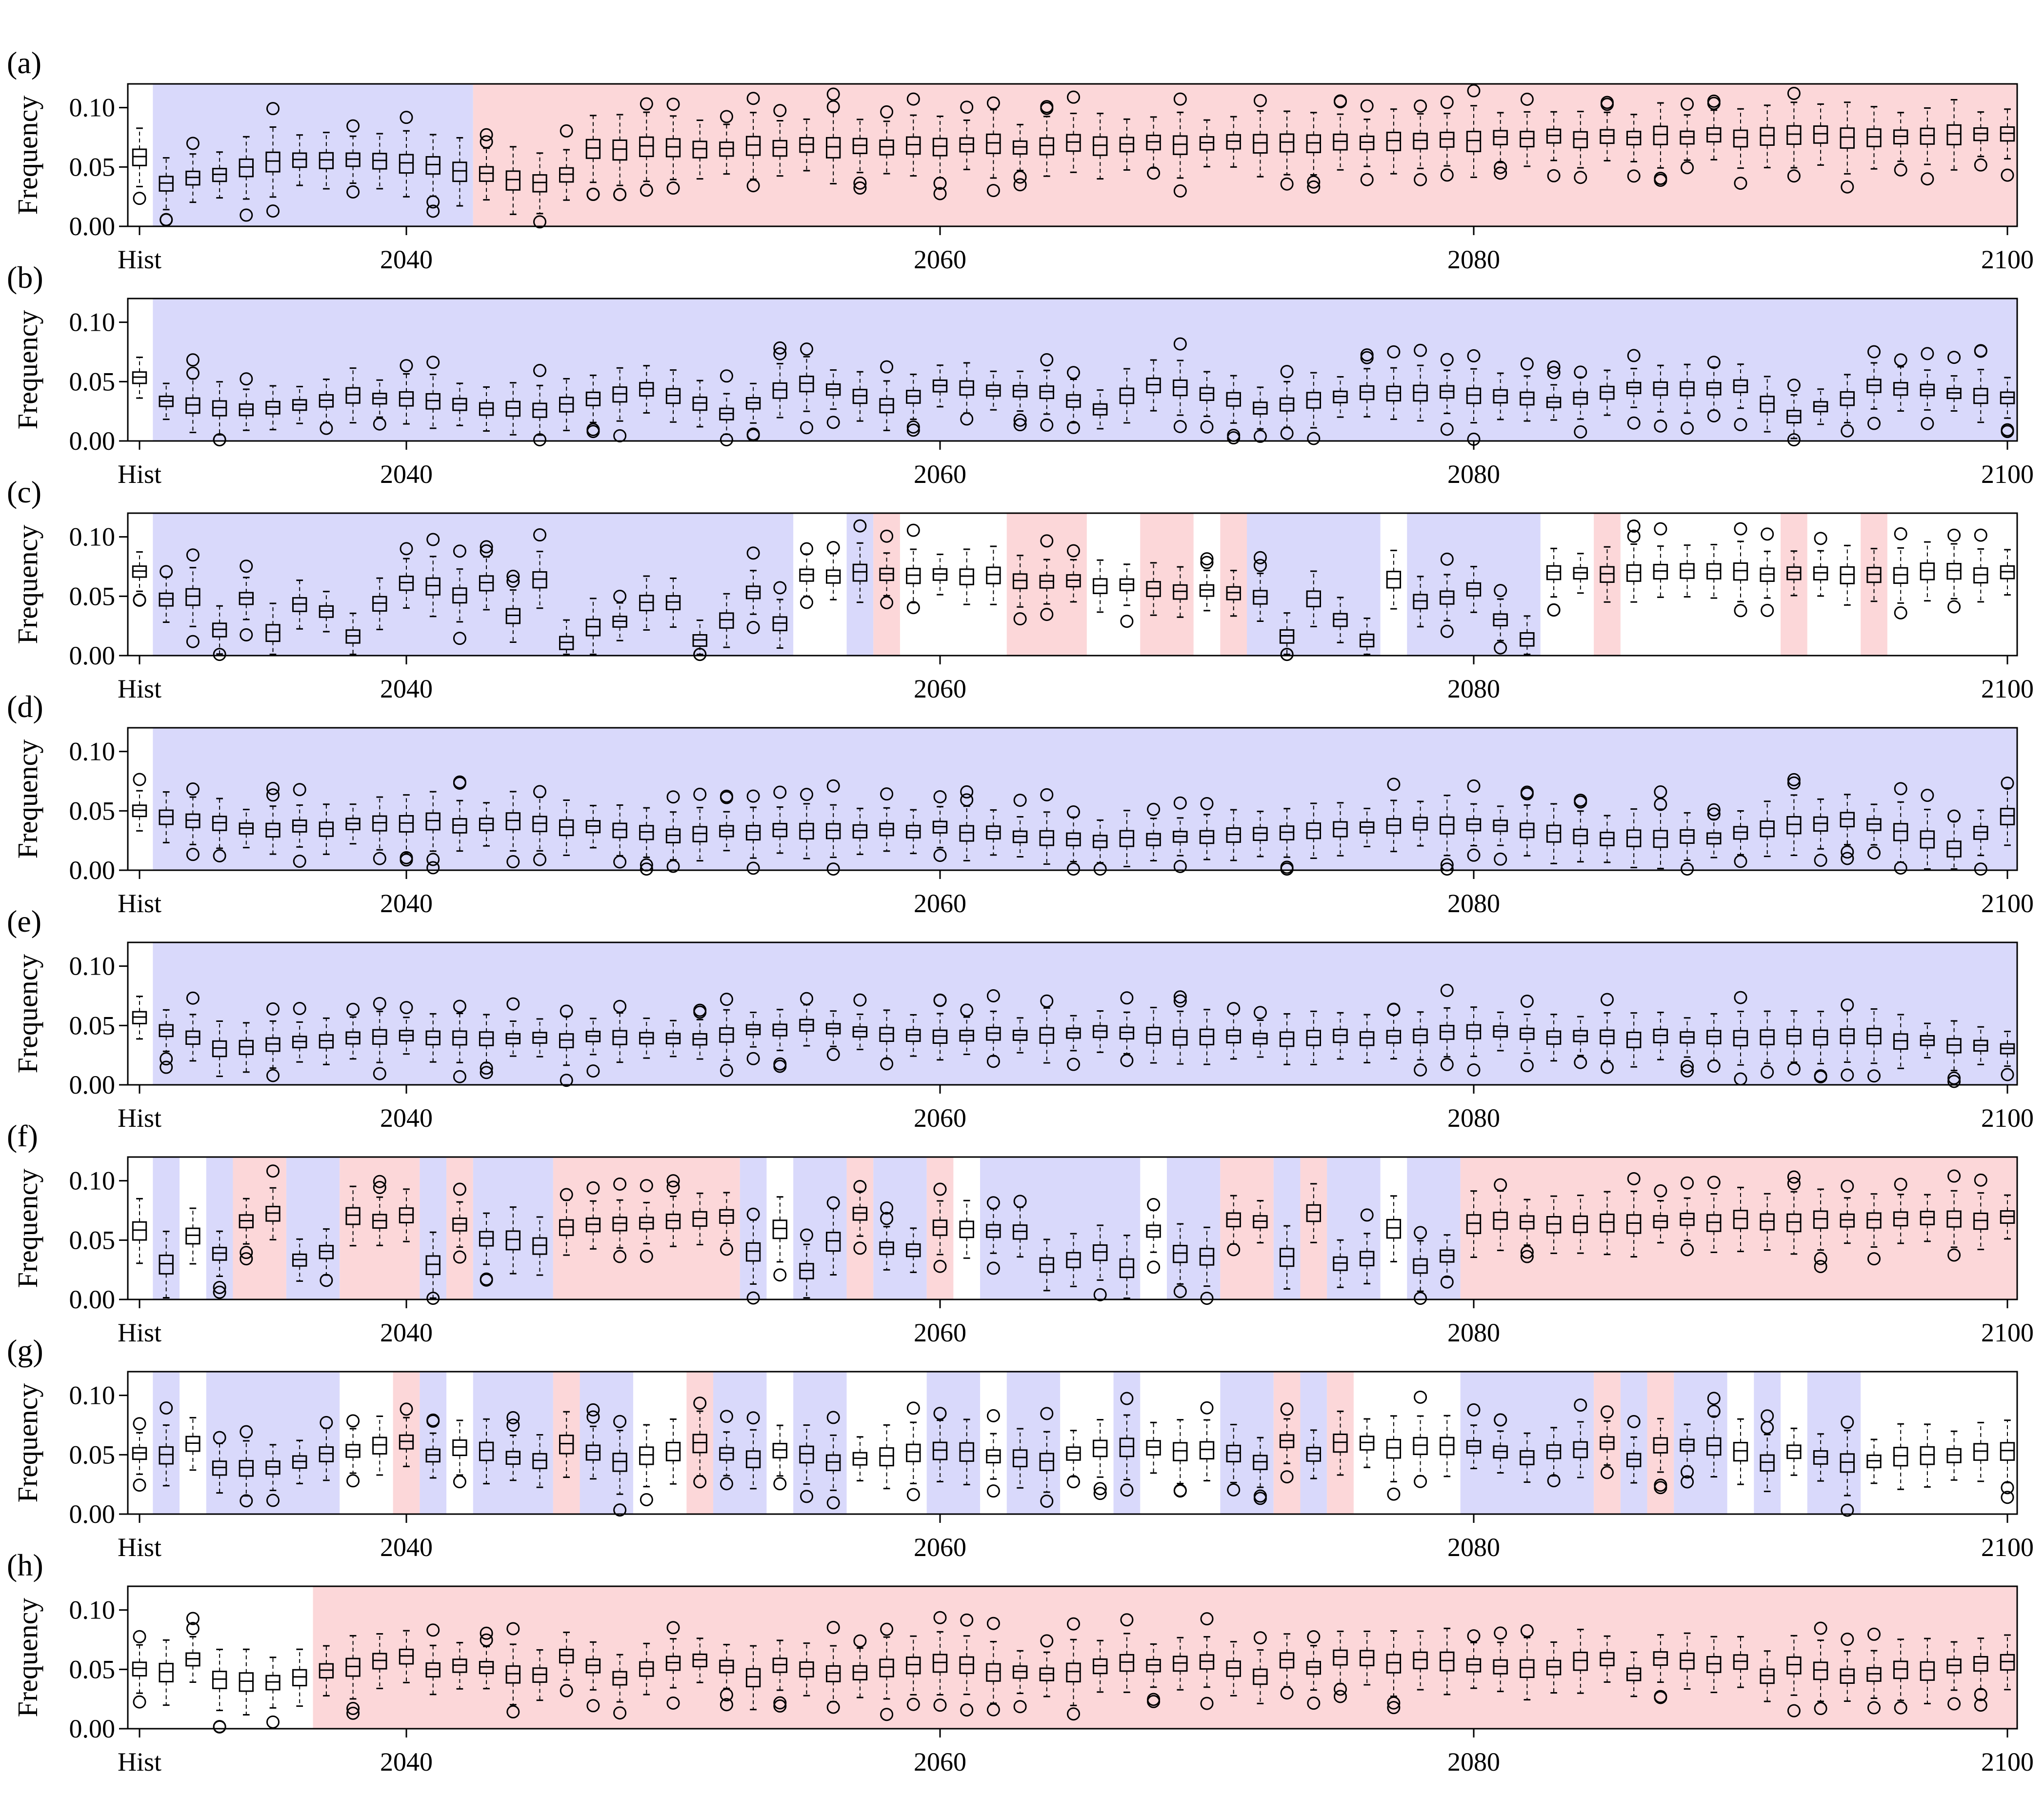 The image size is (2044, 1797). What do you see at coordinates (593, 826) in the screenshot?
I see `box-2047` at bounding box center [593, 826].